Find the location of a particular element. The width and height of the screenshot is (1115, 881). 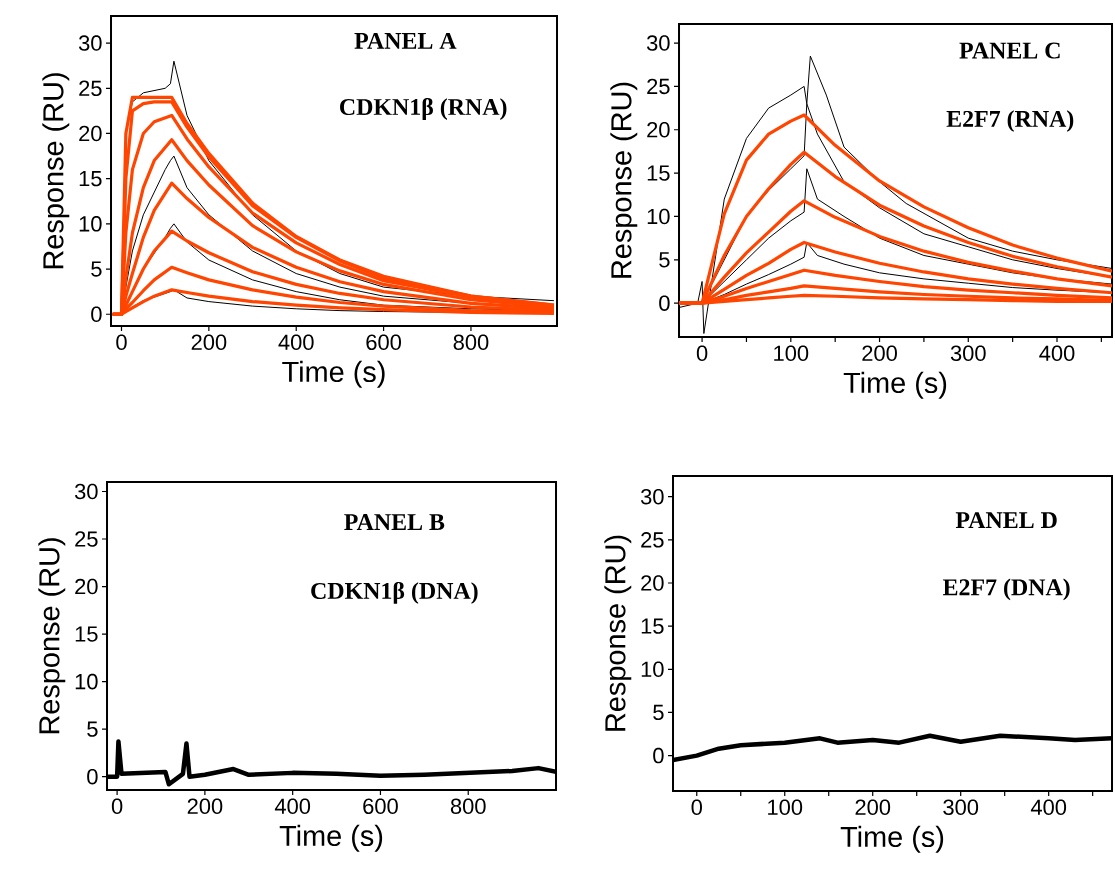

text: E2F7 (RNA) is located at coordinates (1010, 121).